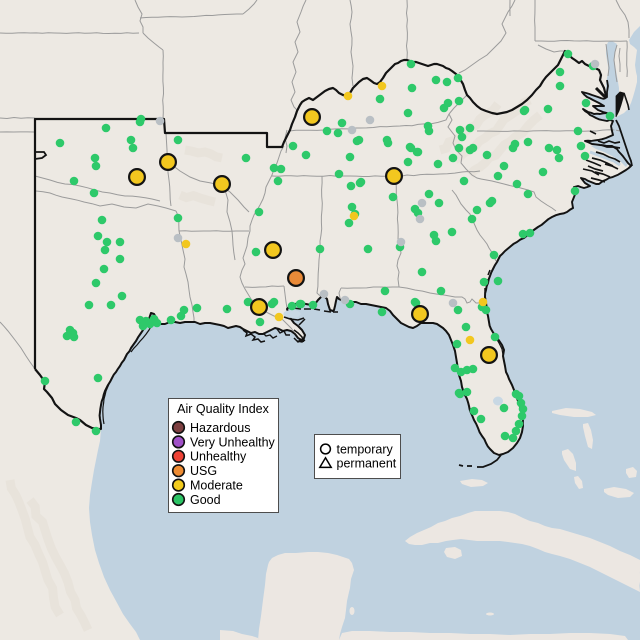 This screenshot has width=640, height=640. What do you see at coordinates (367, 464) in the screenshot?
I see `svg-text: permanent` at bounding box center [367, 464].